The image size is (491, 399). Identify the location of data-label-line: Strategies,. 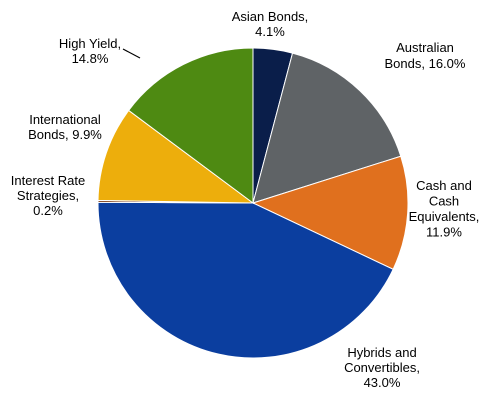
(48, 195).